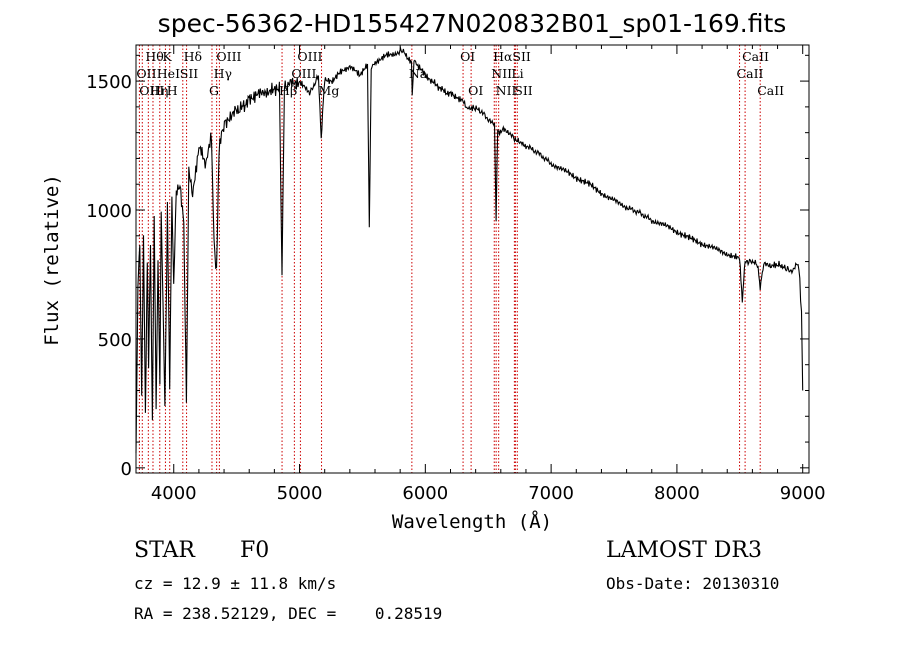 This screenshot has width=900, height=649. Describe the element at coordinates (214, 90) in the screenshot. I see `line-label-11: G` at that location.